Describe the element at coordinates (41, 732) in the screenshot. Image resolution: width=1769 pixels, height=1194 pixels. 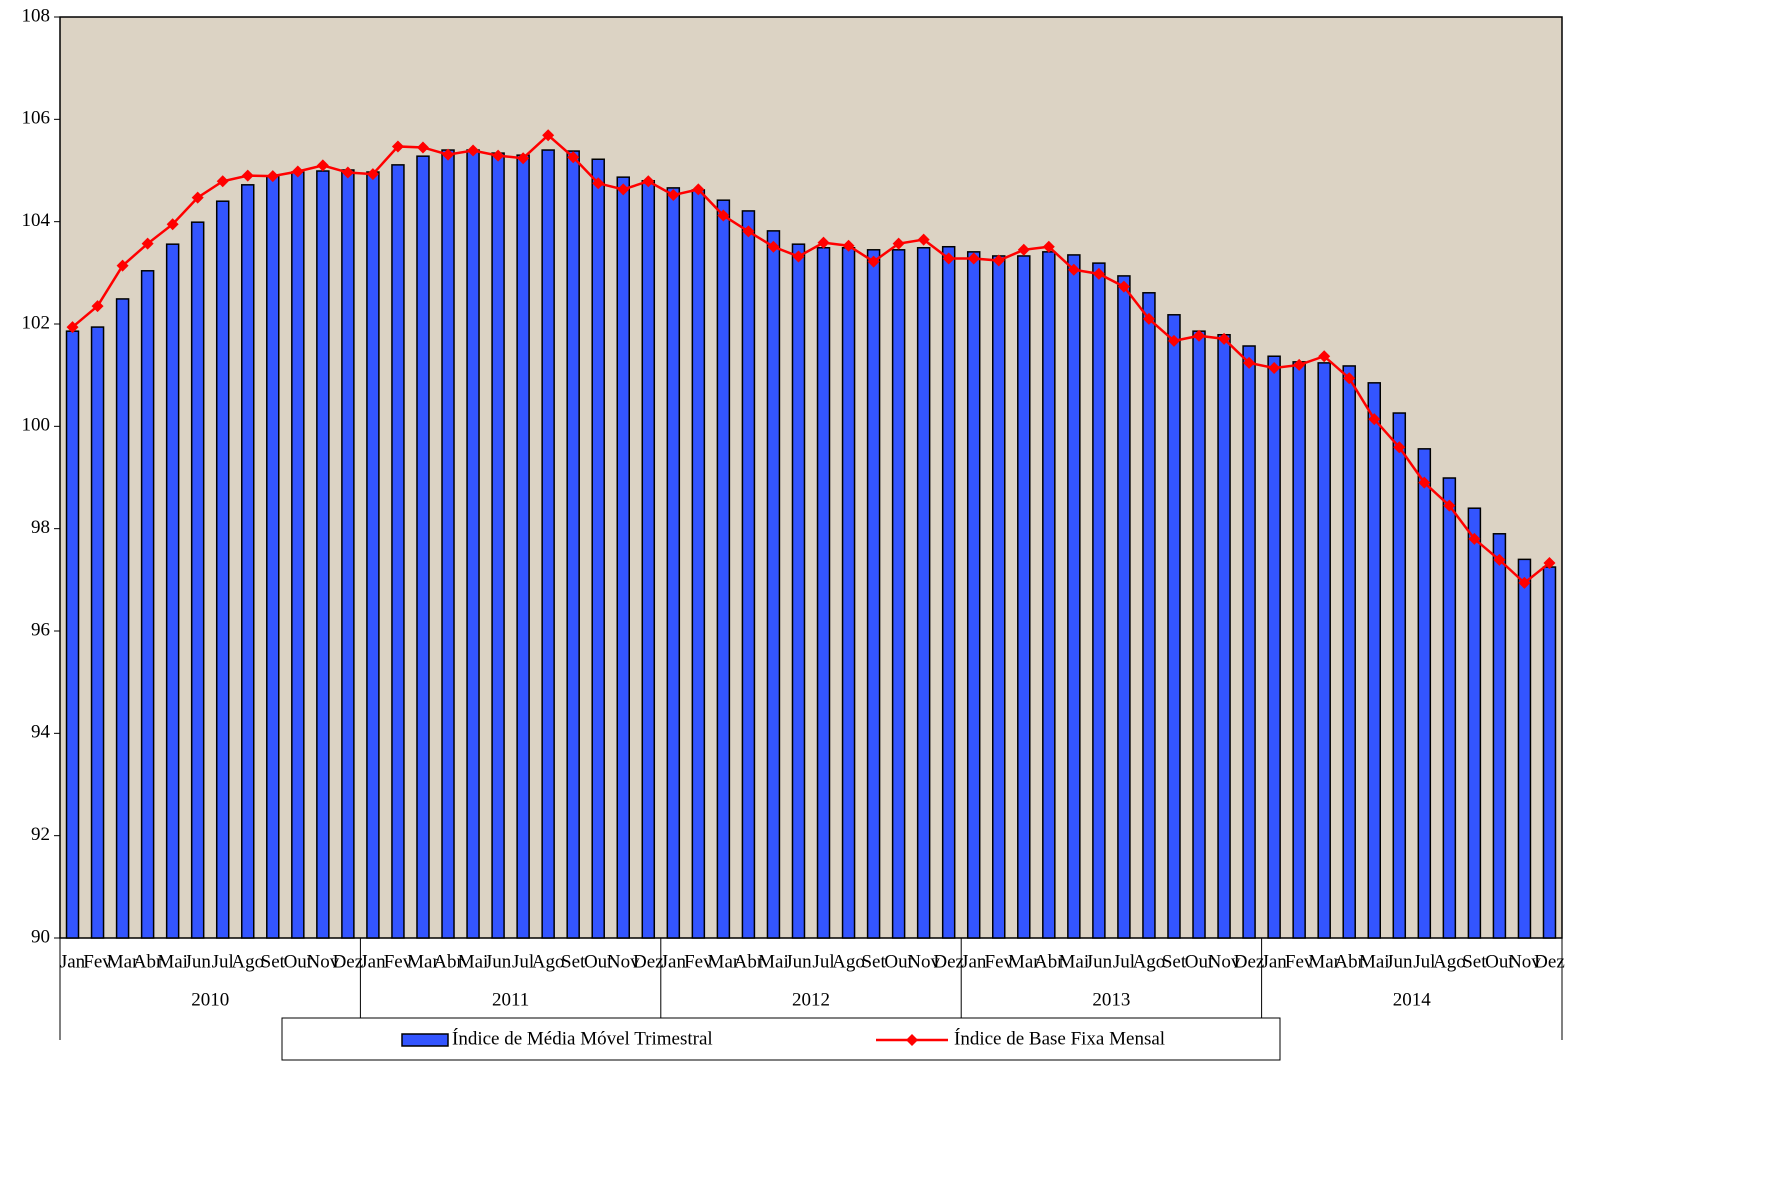
I see `y-tick-label: 94` at that location.